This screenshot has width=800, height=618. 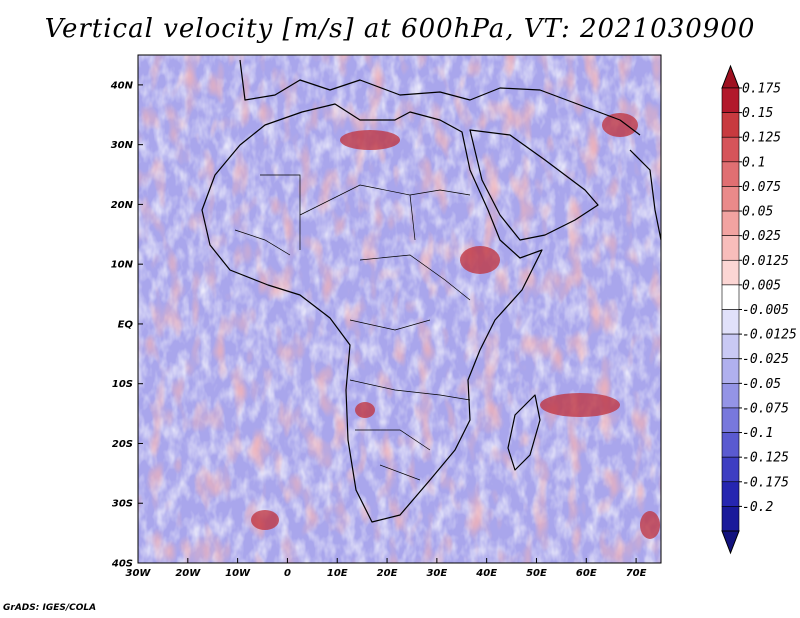 I want to click on lon-tick-label: 50E, so click(x=536, y=573).